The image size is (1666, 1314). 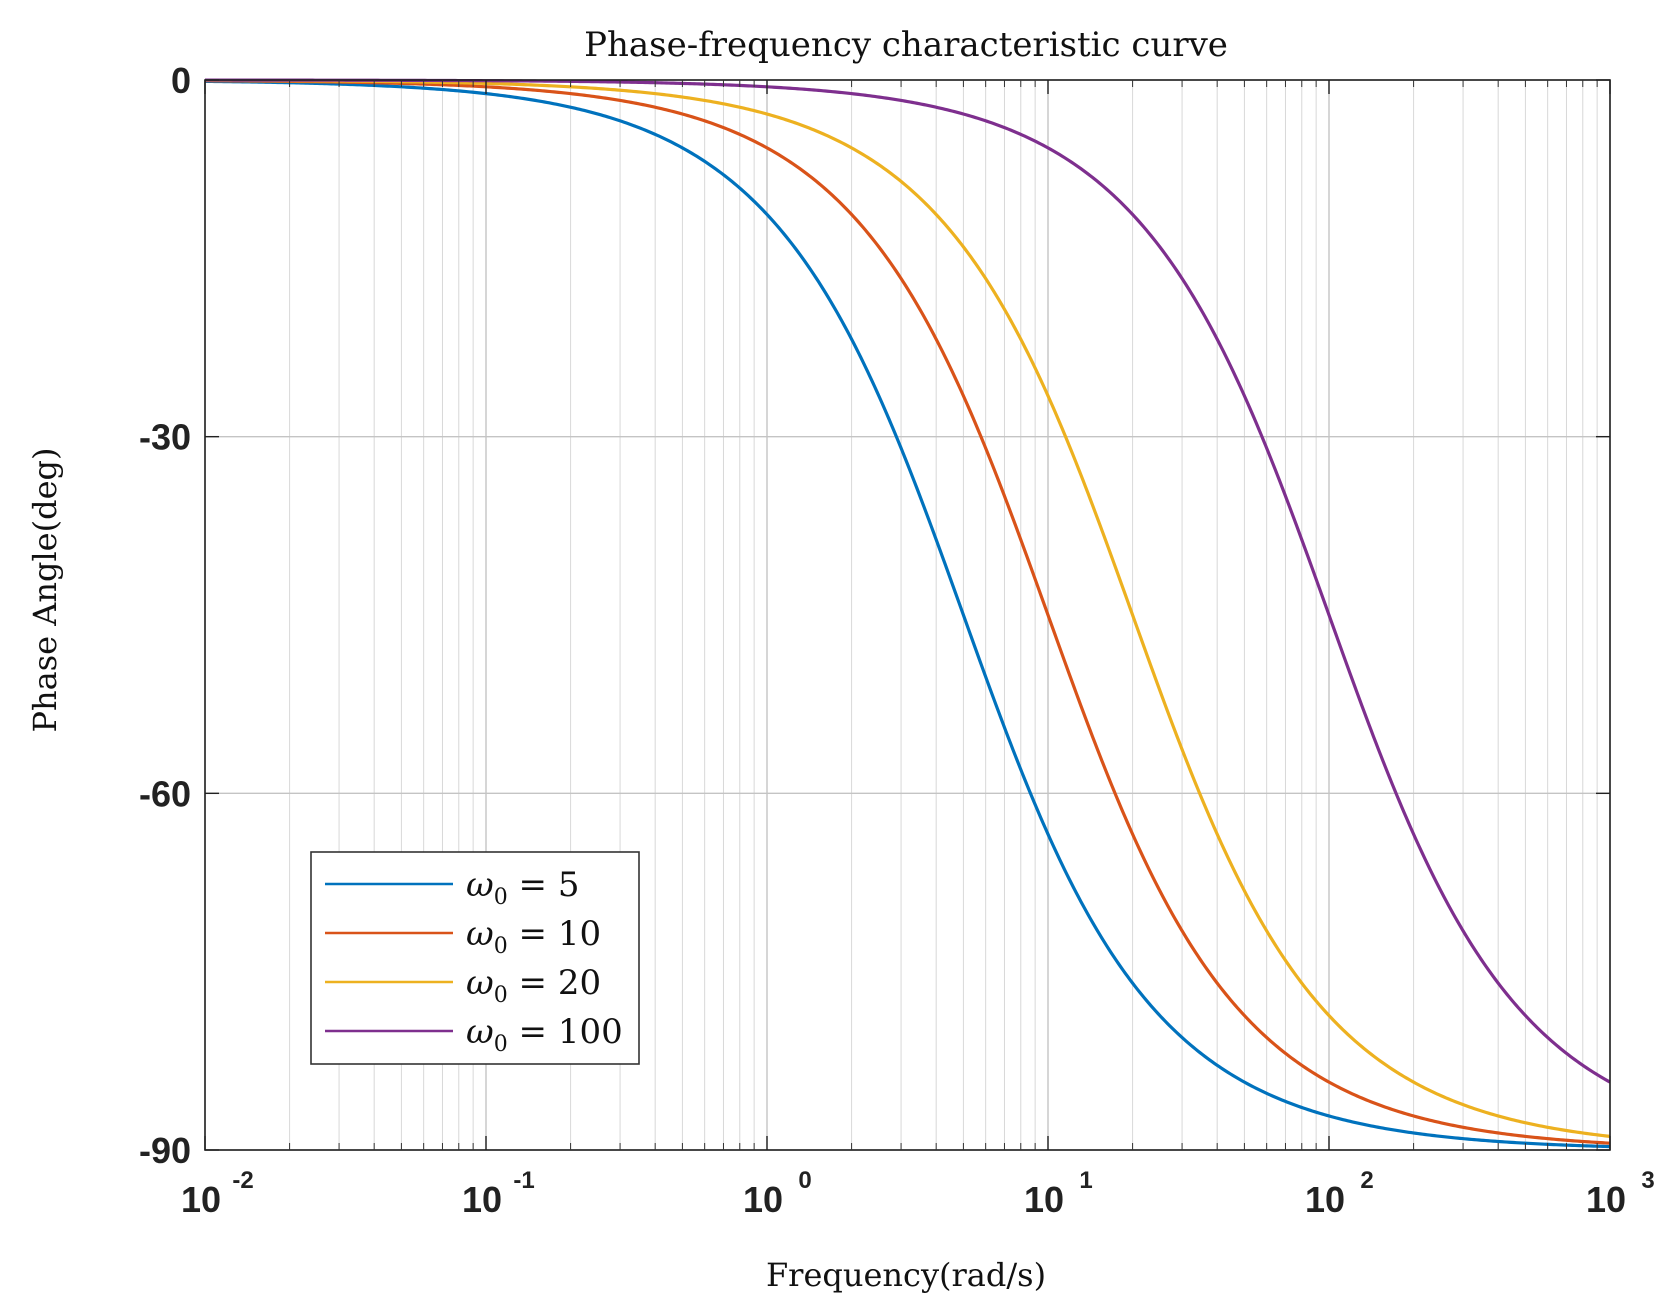 I want to click on x-axis-label: Frequency(rad/s), so click(x=906, y=1275).